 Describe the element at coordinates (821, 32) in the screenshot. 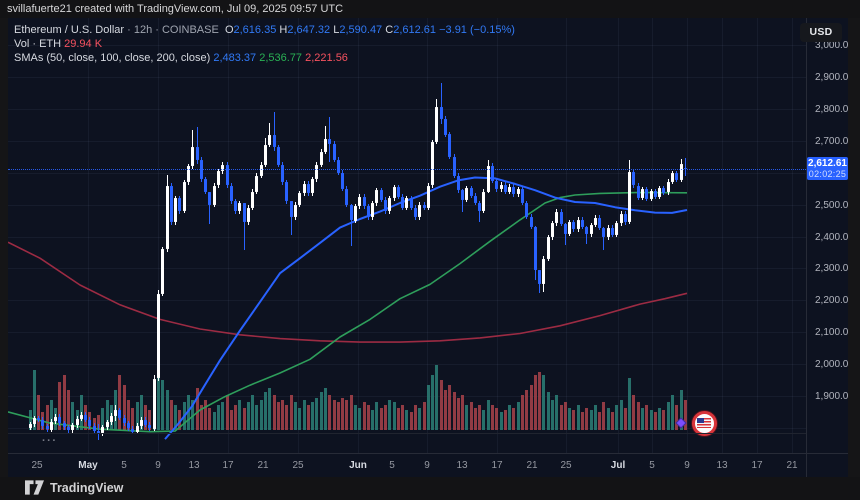

I see `currency-usd-button: USD` at that location.